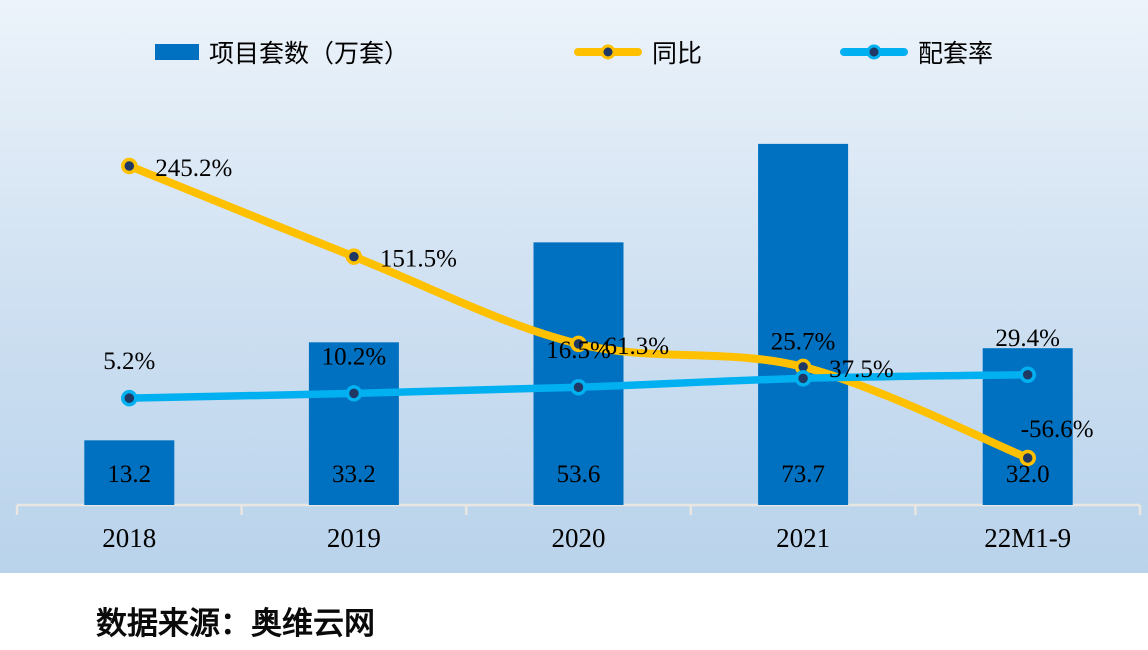  Describe the element at coordinates (677, 54) in the screenshot. I see `legend-label-yoy-series: 同比` at that location.